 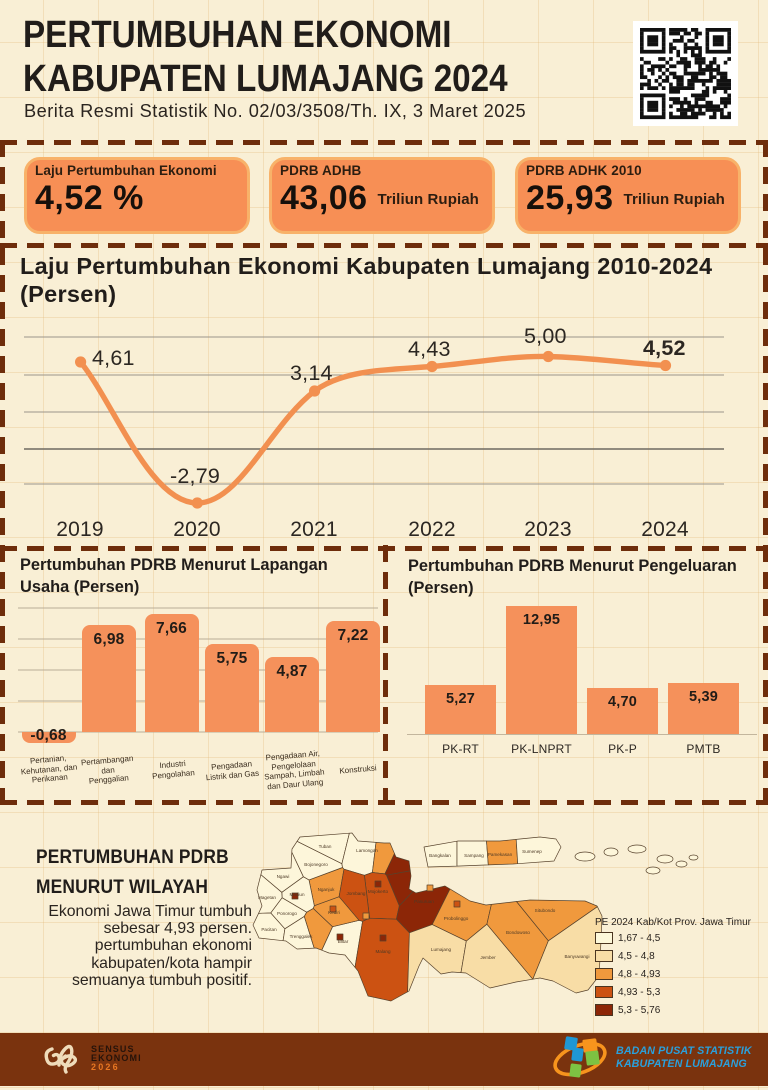 What do you see at coordinates (456, 918) in the screenshot?
I see `svg-text: Probolinggo` at bounding box center [456, 918].